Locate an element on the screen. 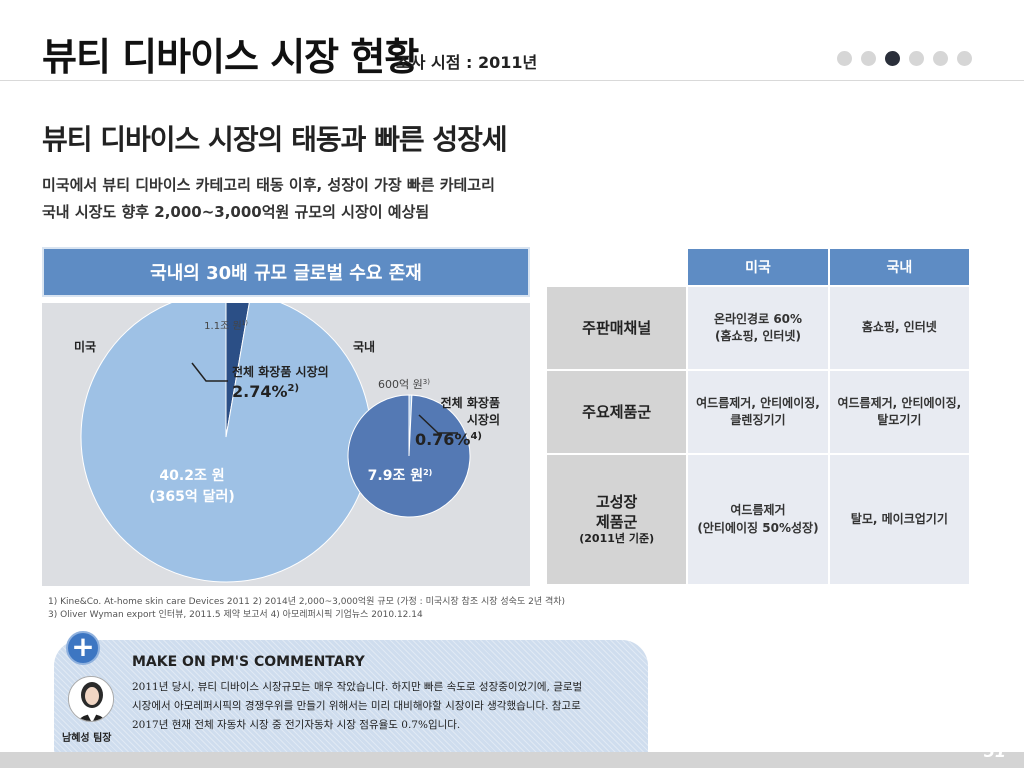 The height and width of the screenshot is (768, 1024). row-header-line: 제품군 is located at coordinates (616, 522).